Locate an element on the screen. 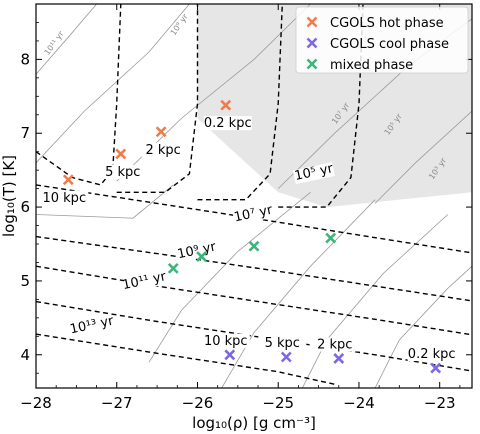  y-tick-label-3: 7 is located at coordinates (25, 133).